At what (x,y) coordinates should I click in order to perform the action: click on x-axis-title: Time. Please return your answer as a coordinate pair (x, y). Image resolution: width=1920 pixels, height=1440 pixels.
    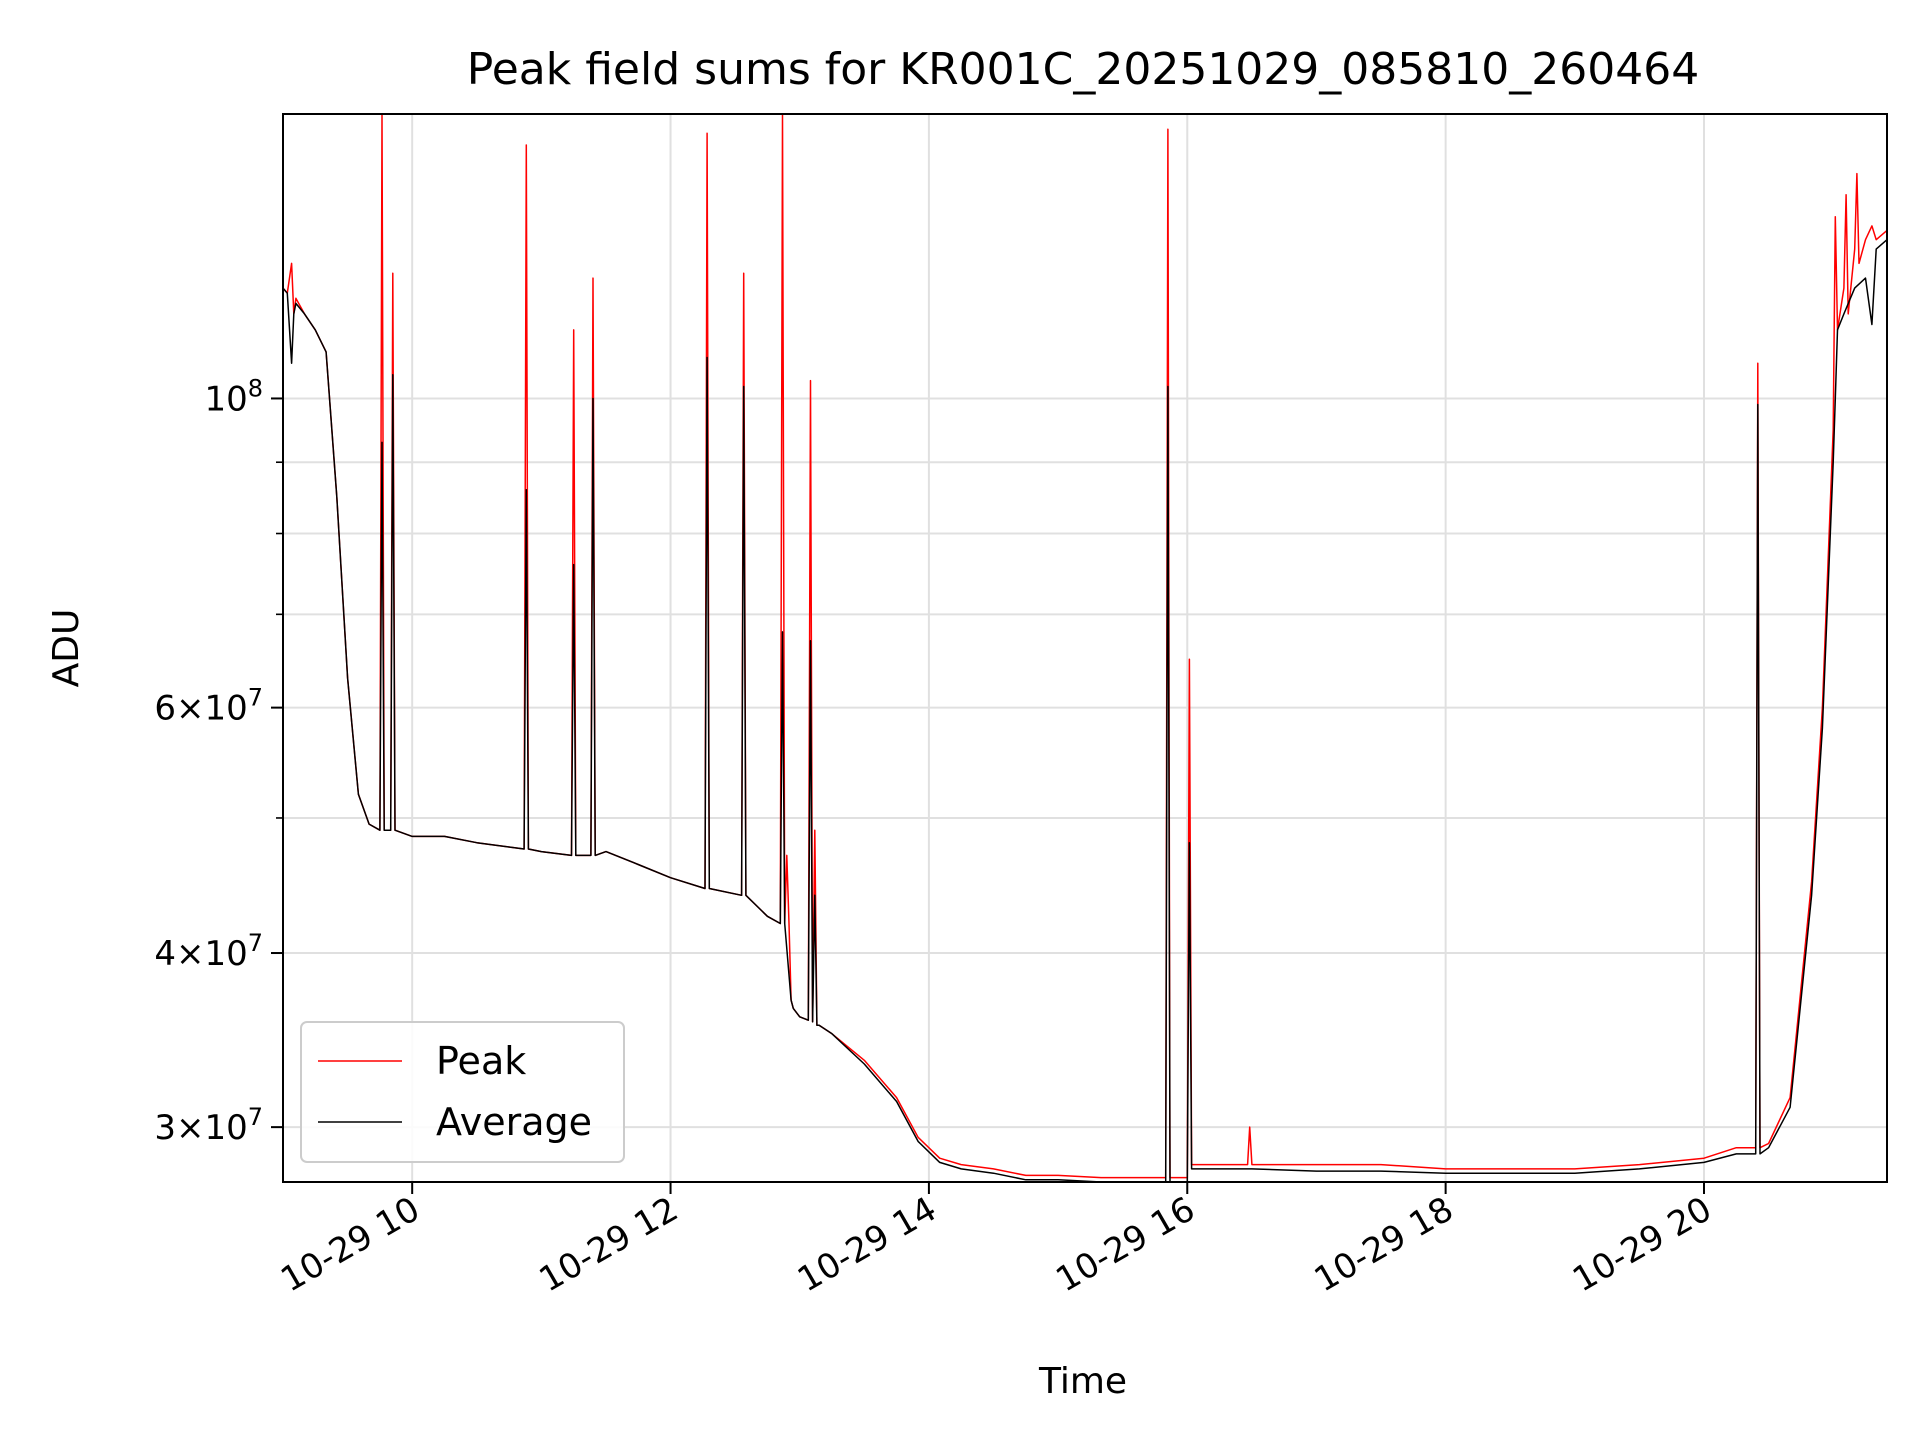
    Looking at the image, I should click on (1082, 1381).